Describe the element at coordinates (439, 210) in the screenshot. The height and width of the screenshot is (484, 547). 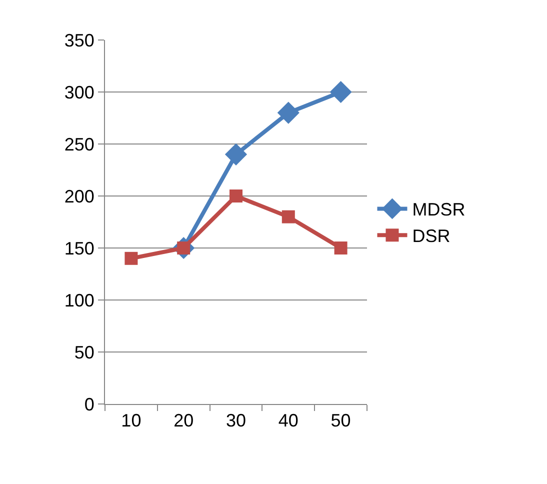
I see `legend-label: MDSR` at that location.